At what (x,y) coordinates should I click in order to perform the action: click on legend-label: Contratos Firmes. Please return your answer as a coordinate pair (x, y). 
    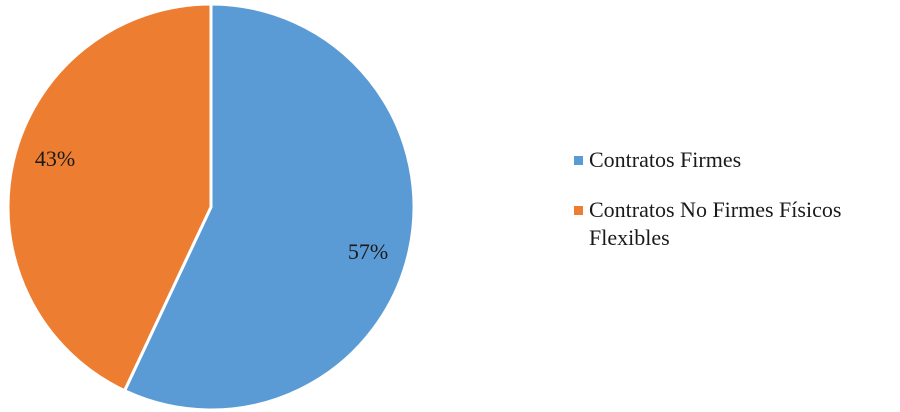
    Looking at the image, I should click on (665, 159).